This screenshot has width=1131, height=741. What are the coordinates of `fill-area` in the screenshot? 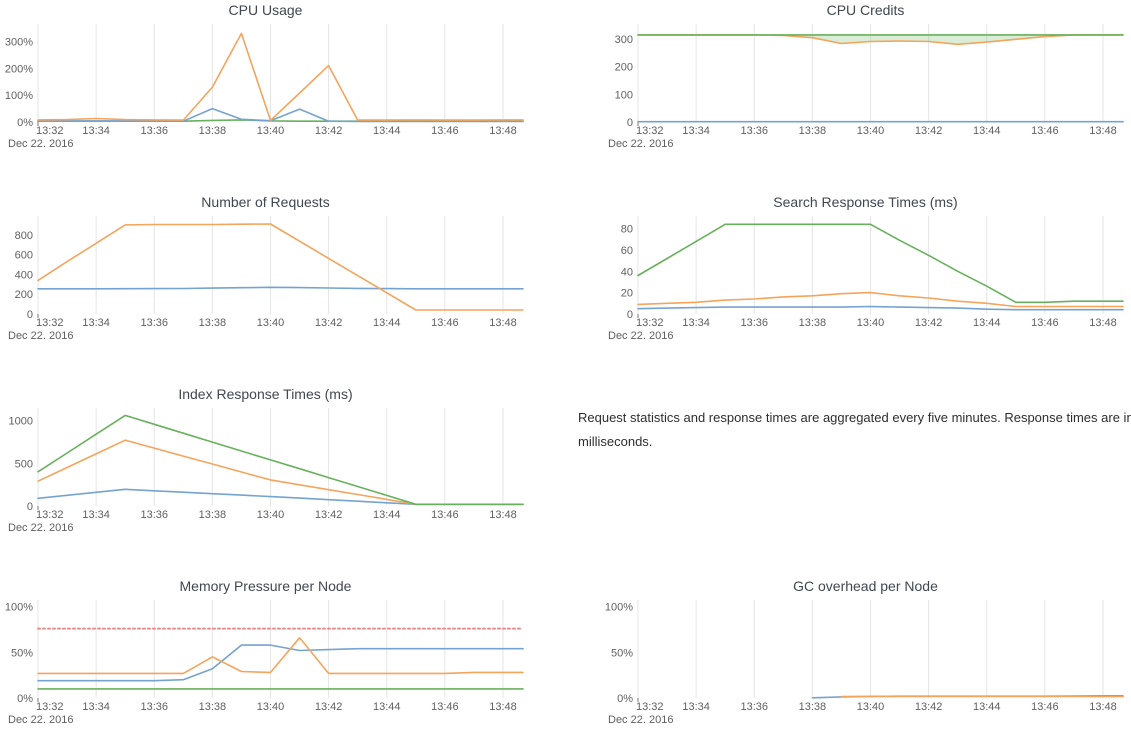 It's located at (880, 39).